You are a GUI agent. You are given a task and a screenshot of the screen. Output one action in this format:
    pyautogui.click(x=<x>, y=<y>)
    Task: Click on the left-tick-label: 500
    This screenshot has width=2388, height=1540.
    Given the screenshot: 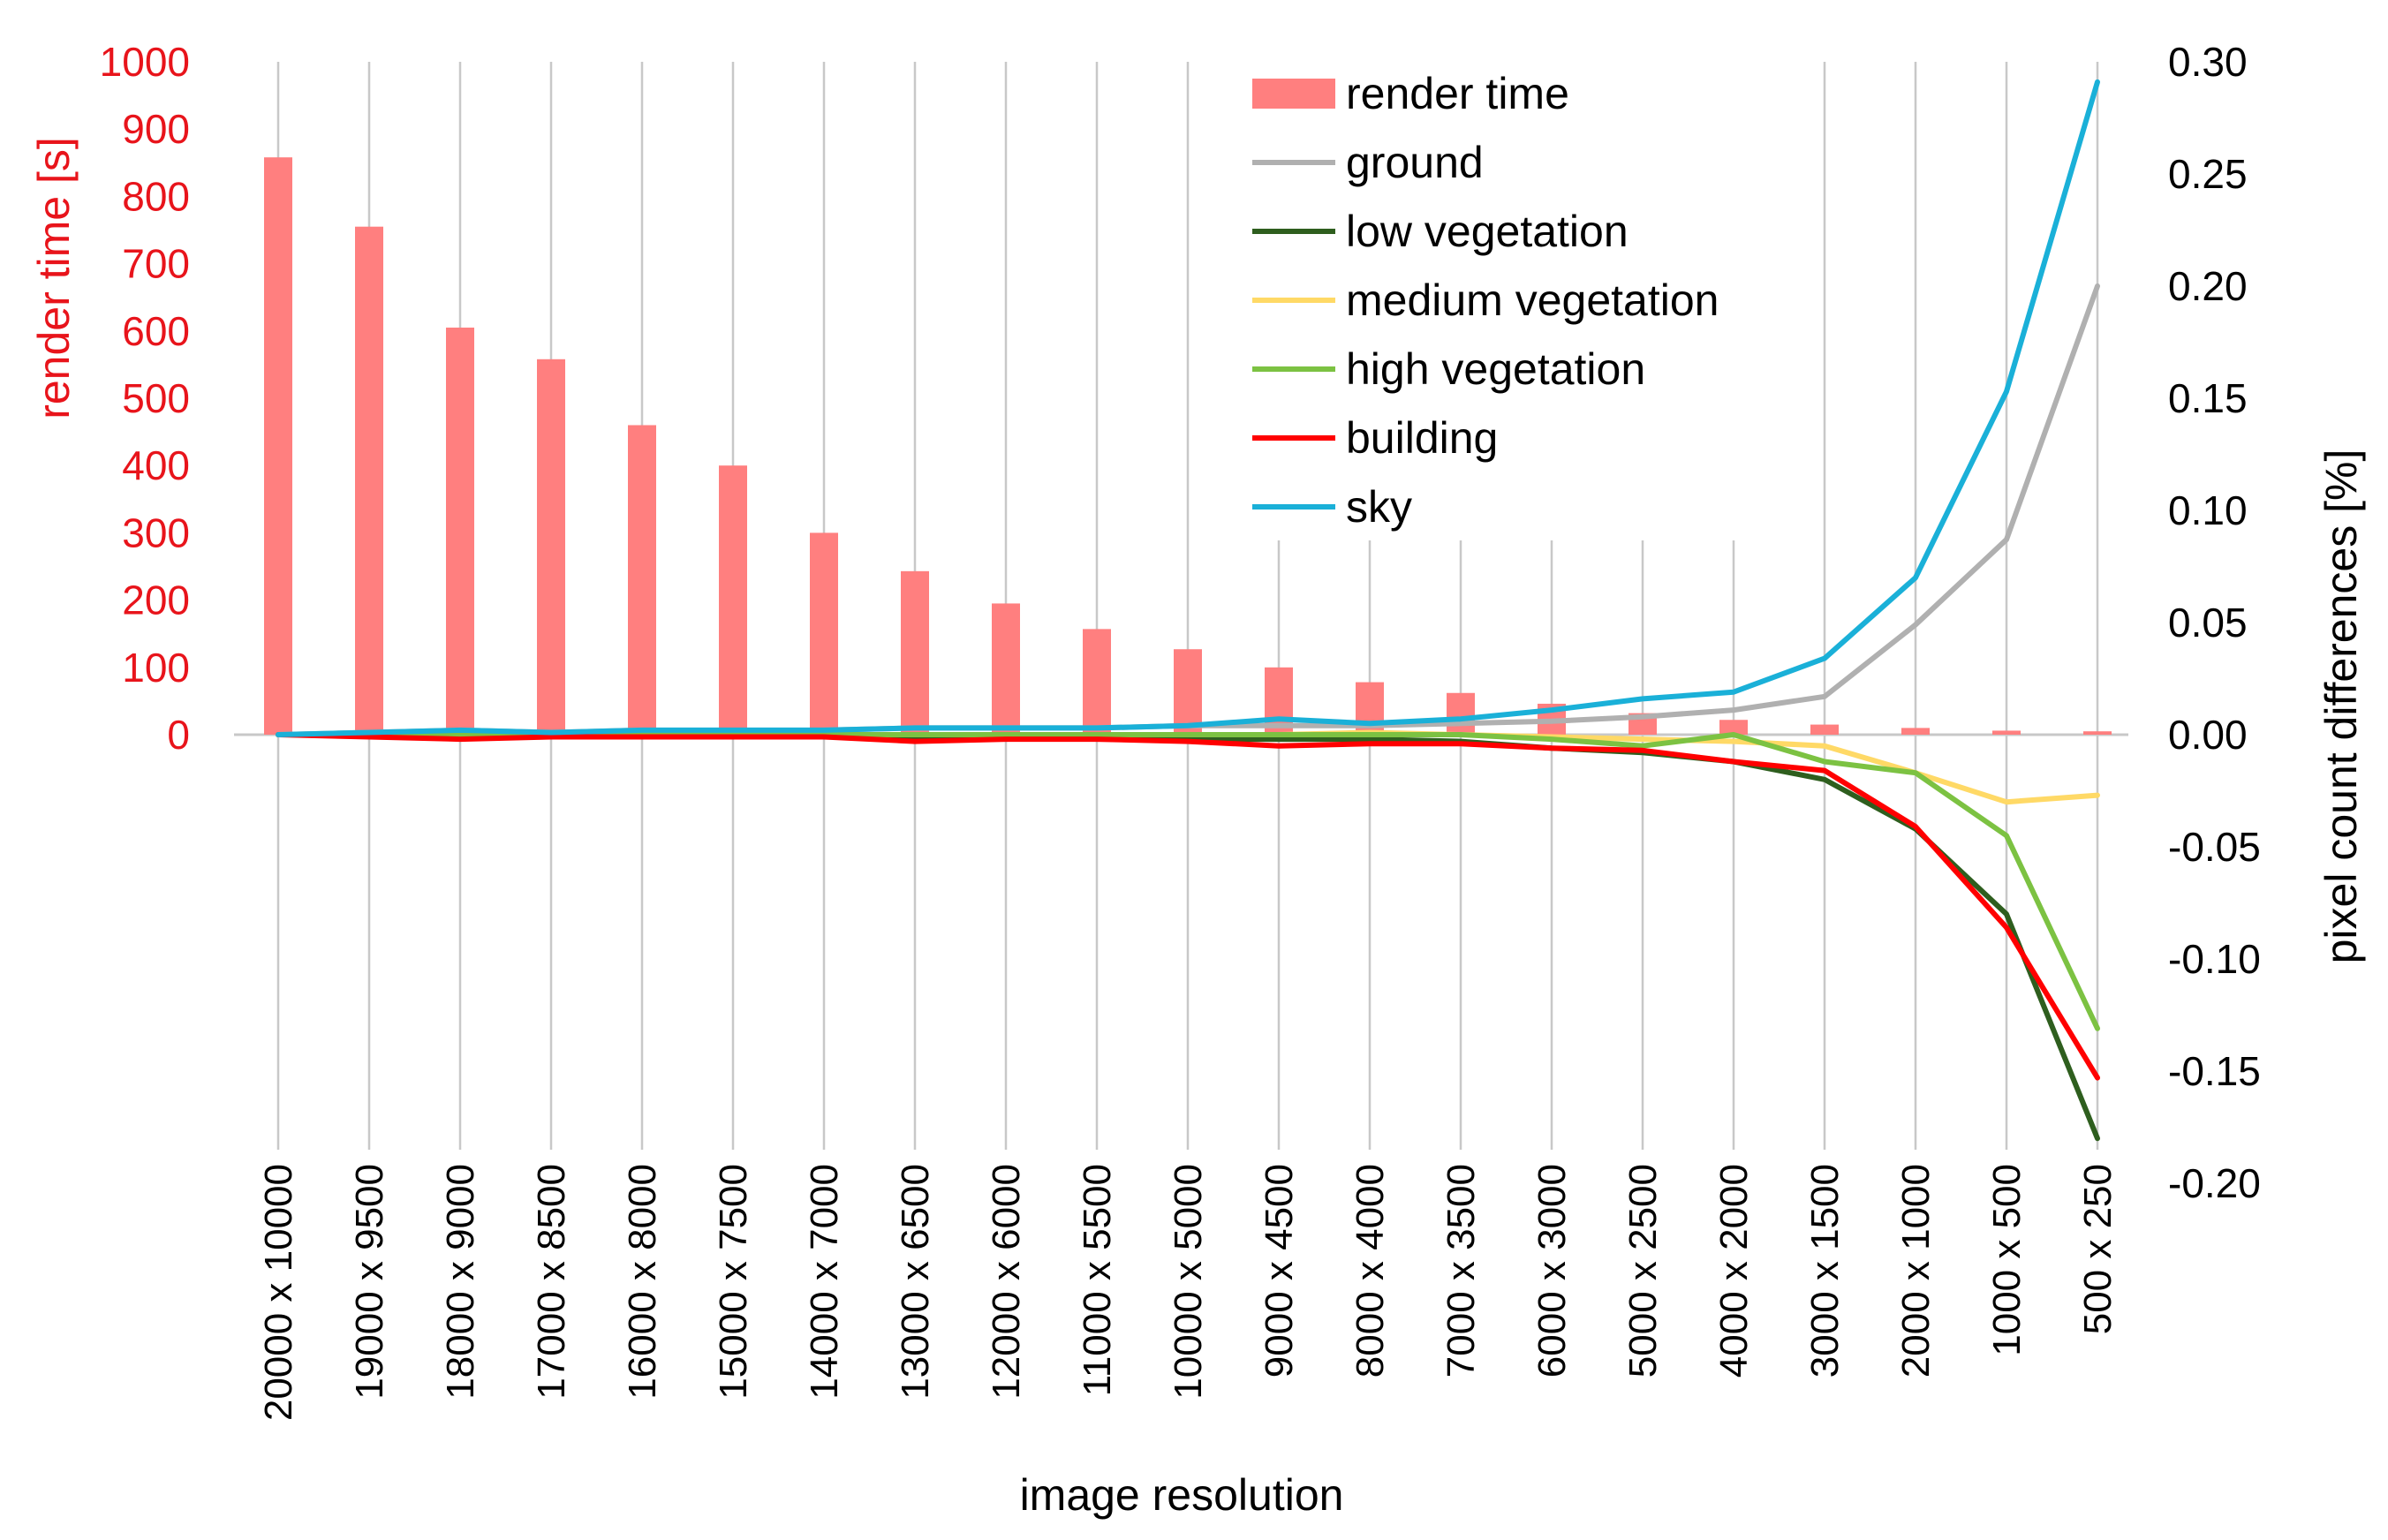 What is the action you would take?
    pyautogui.click(x=156, y=398)
    